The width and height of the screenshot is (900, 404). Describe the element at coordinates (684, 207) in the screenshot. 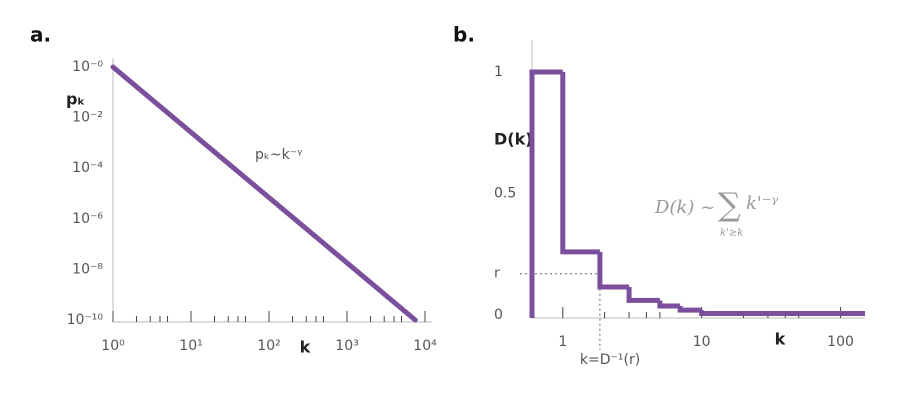

I see `formula-lhs: D(k) ~` at that location.